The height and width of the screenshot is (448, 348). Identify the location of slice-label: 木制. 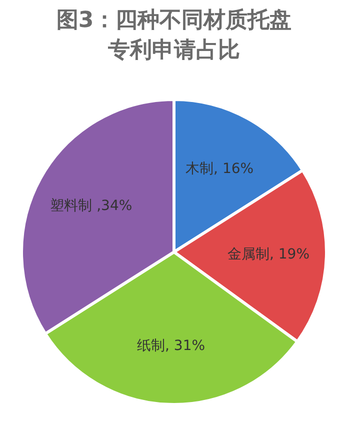
(200, 168).